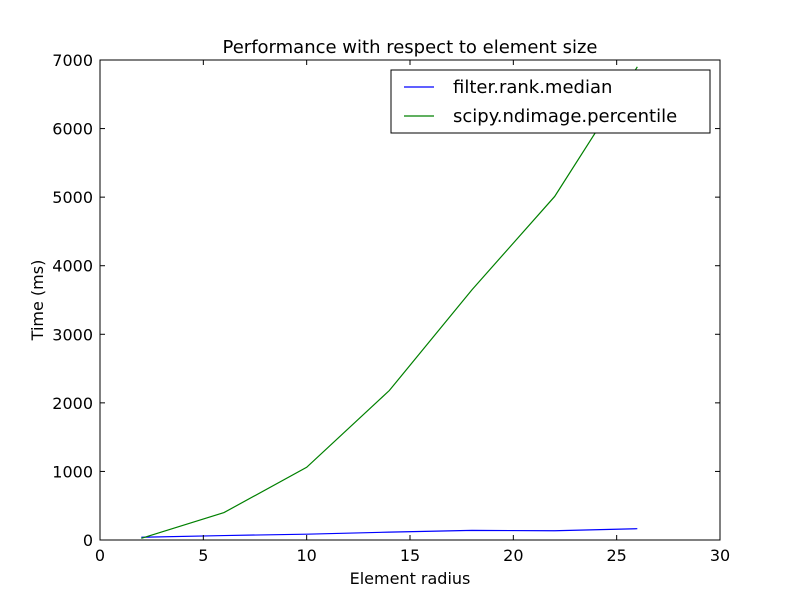 The width and height of the screenshot is (800, 600). I want to click on y-tick-label: 6000, so click(72, 129).